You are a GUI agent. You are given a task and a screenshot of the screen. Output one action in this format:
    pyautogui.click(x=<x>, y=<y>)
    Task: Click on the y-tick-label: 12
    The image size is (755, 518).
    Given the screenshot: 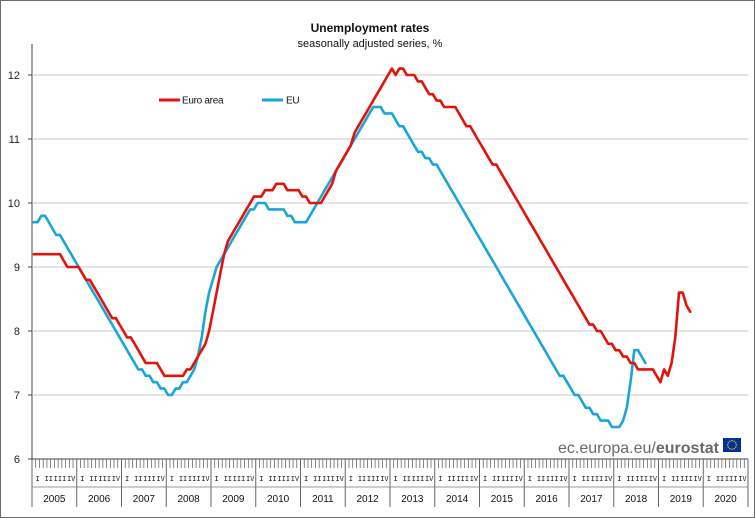 What is the action you would take?
    pyautogui.click(x=14, y=76)
    